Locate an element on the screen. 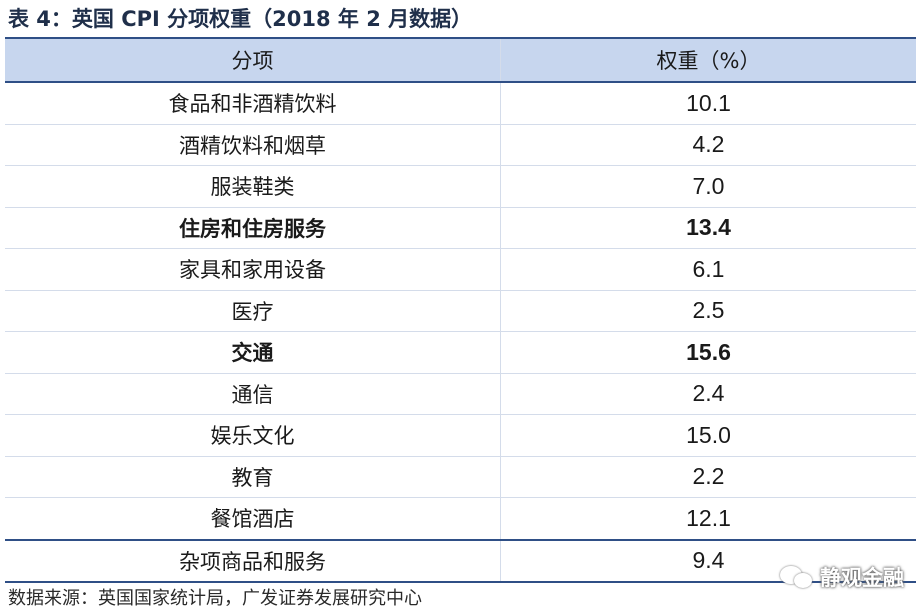 Image resolution: width=920 pixels, height=615 pixels. row-weight: 6.1 is located at coordinates (708, 269).